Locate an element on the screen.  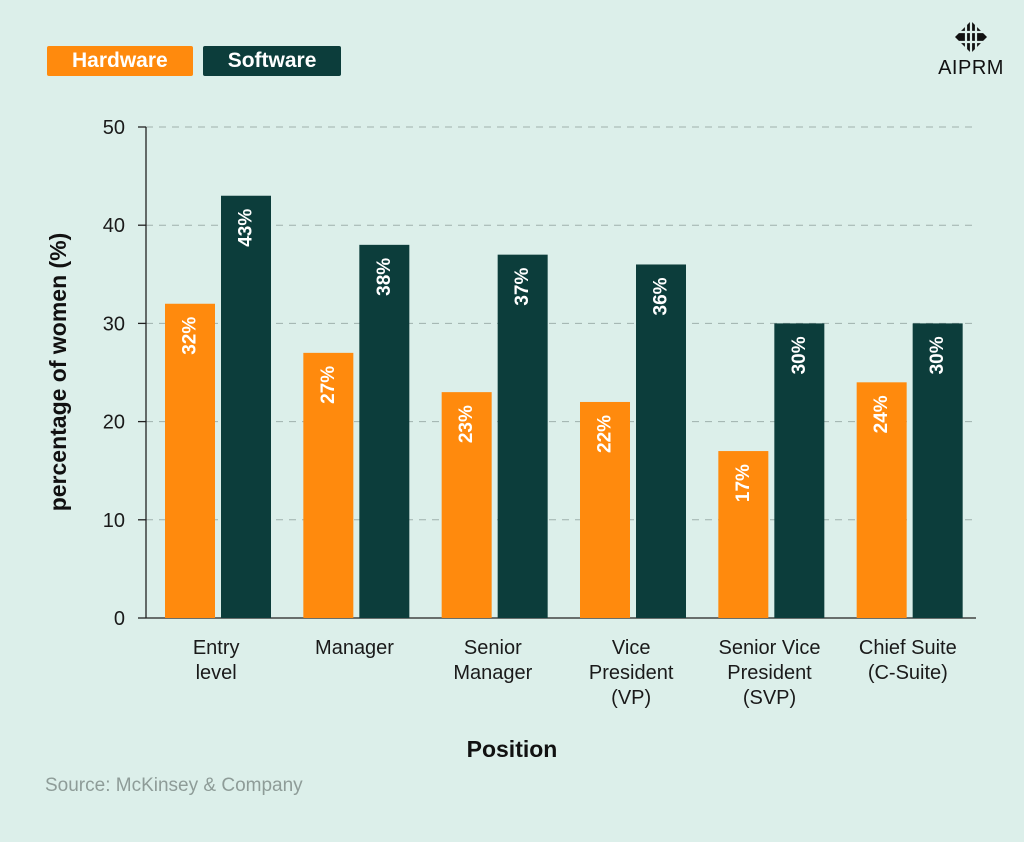
x-axis-title: Position is located at coordinates (512, 749).